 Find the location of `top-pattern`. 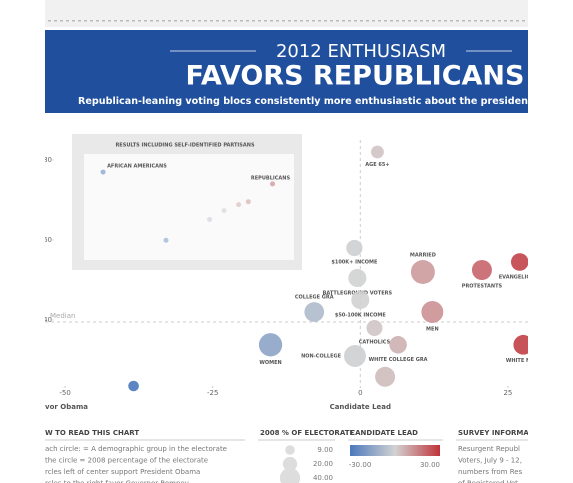

top-pattern is located at coordinates (286, 20).